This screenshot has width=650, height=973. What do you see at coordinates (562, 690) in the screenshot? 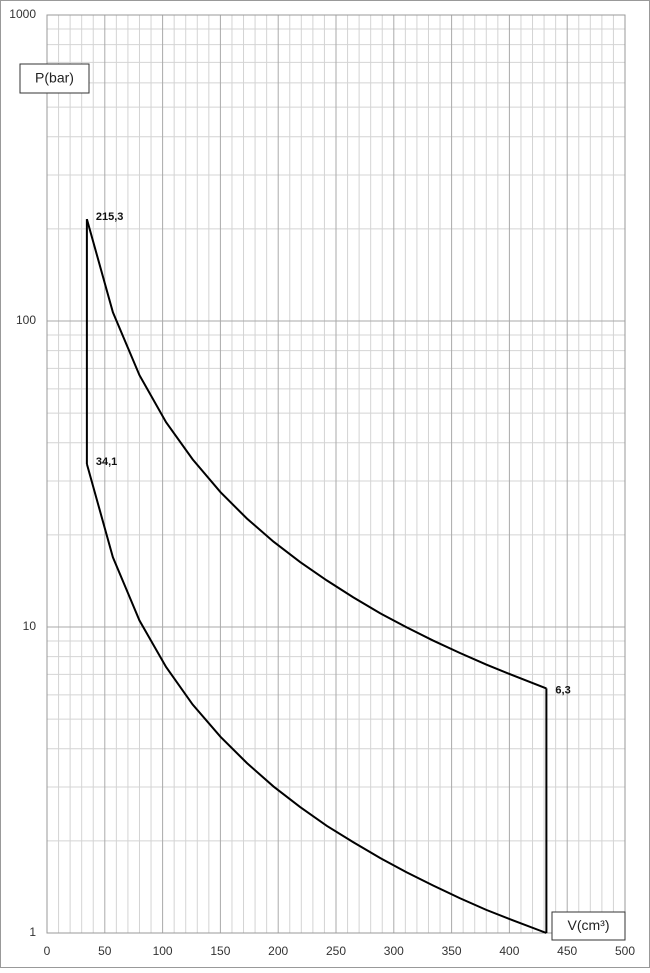
I see `data-label: 6,3` at bounding box center [562, 690].